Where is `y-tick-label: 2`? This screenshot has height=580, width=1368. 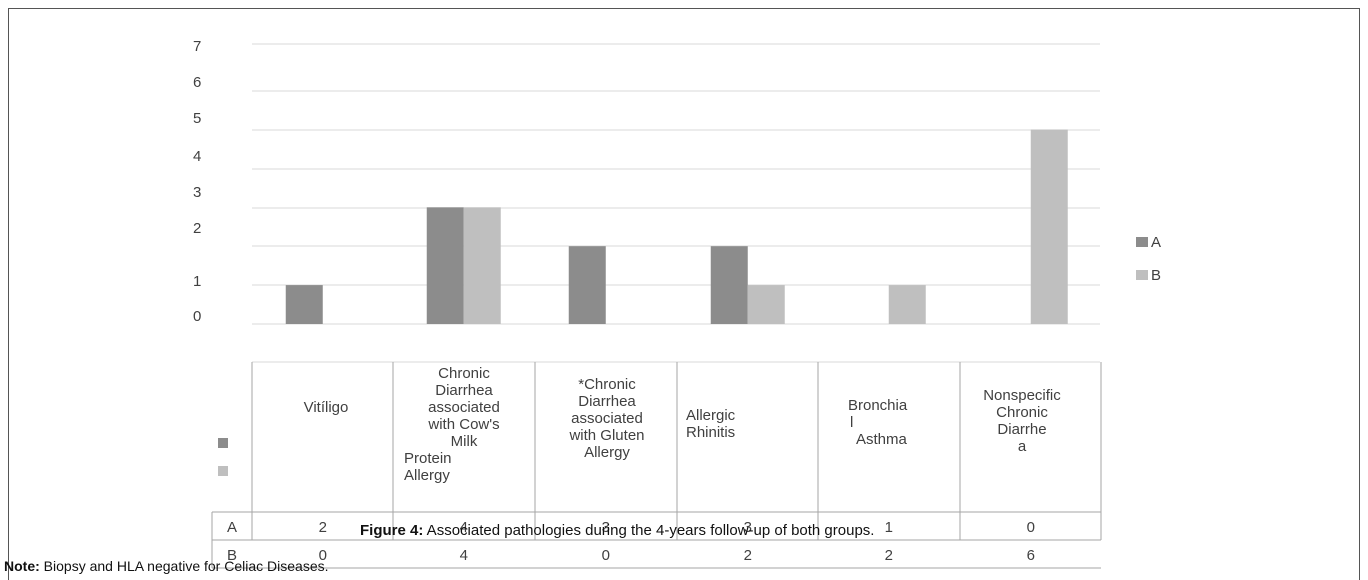 y-tick-label: 2 is located at coordinates (197, 228).